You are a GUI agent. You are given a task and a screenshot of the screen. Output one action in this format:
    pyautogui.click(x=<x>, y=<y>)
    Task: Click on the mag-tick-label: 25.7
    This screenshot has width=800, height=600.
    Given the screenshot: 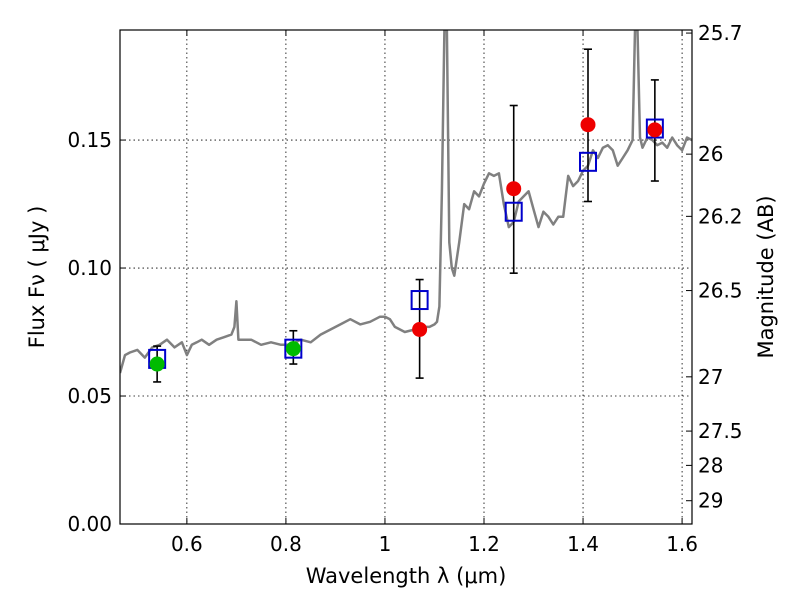 What is the action you would take?
    pyautogui.click(x=720, y=33)
    